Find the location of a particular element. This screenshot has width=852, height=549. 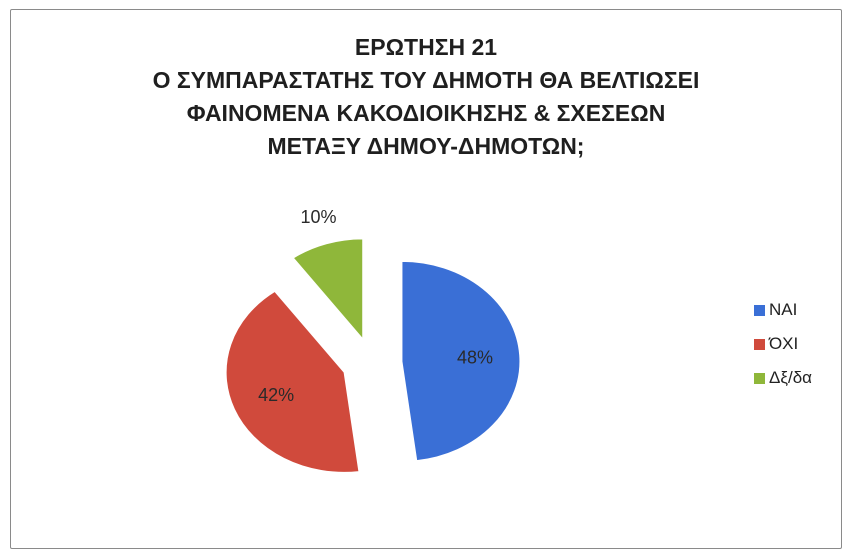

data-label-dk: 10% is located at coordinates (319, 217).